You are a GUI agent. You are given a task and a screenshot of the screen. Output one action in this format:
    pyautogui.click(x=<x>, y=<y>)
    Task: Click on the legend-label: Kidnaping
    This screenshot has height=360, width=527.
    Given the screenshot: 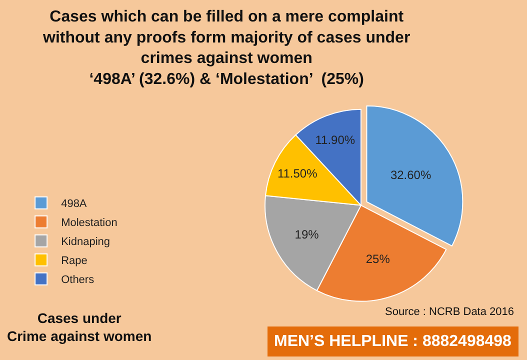 What is the action you would take?
    pyautogui.click(x=85, y=242)
    